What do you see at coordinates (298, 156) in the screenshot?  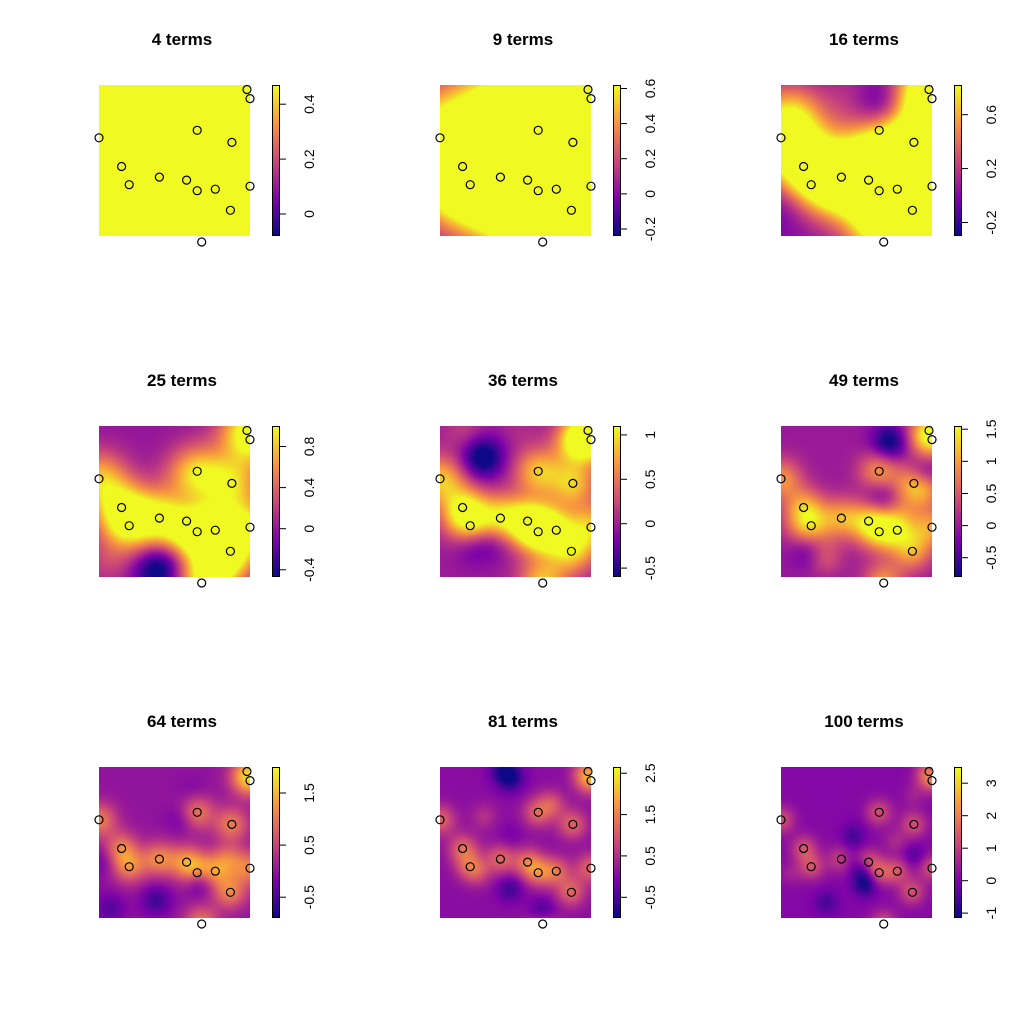 I see `colorbar-axis: 0 0.2 0.4` at bounding box center [298, 156].